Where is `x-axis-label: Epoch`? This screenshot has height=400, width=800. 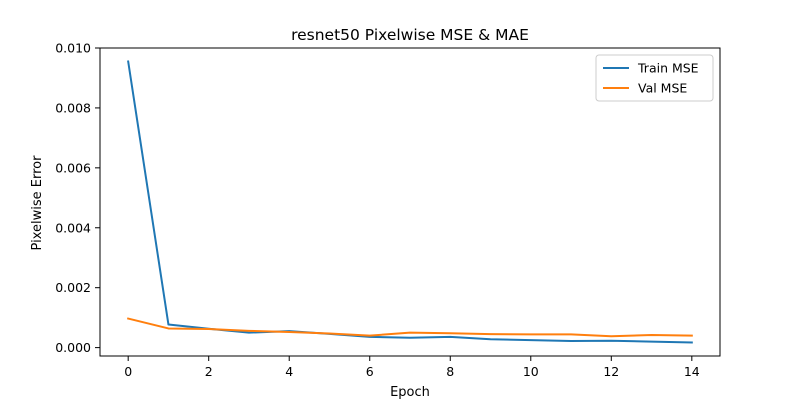
x-axis-label: Epoch is located at coordinates (410, 392).